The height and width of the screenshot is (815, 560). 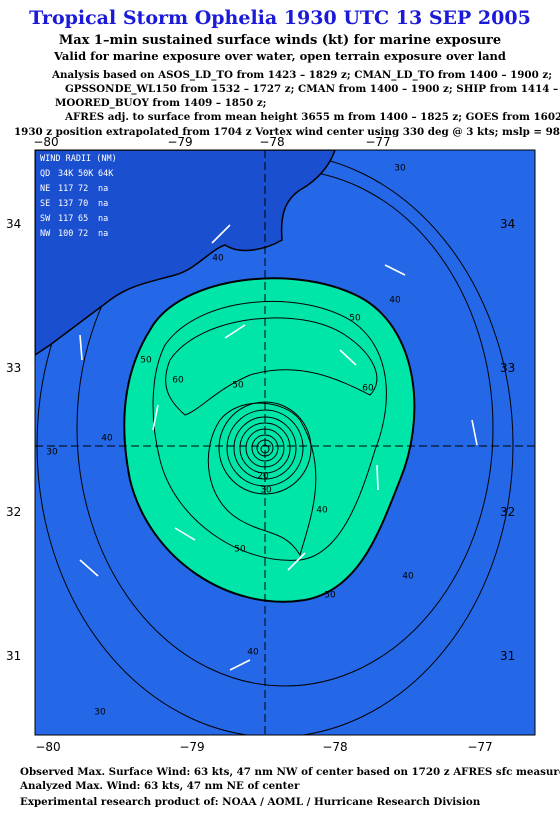 What do you see at coordinates (83, 219) in the screenshot?
I see `wind-radii-cell: 65` at bounding box center [83, 219].